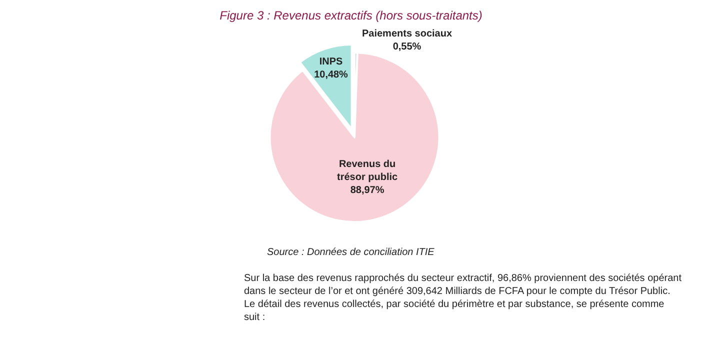  What do you see at coordinates (407, 34) in the screenshot?
I see `slice-label: Paiements sociaux` at bounding box center [407, 34].